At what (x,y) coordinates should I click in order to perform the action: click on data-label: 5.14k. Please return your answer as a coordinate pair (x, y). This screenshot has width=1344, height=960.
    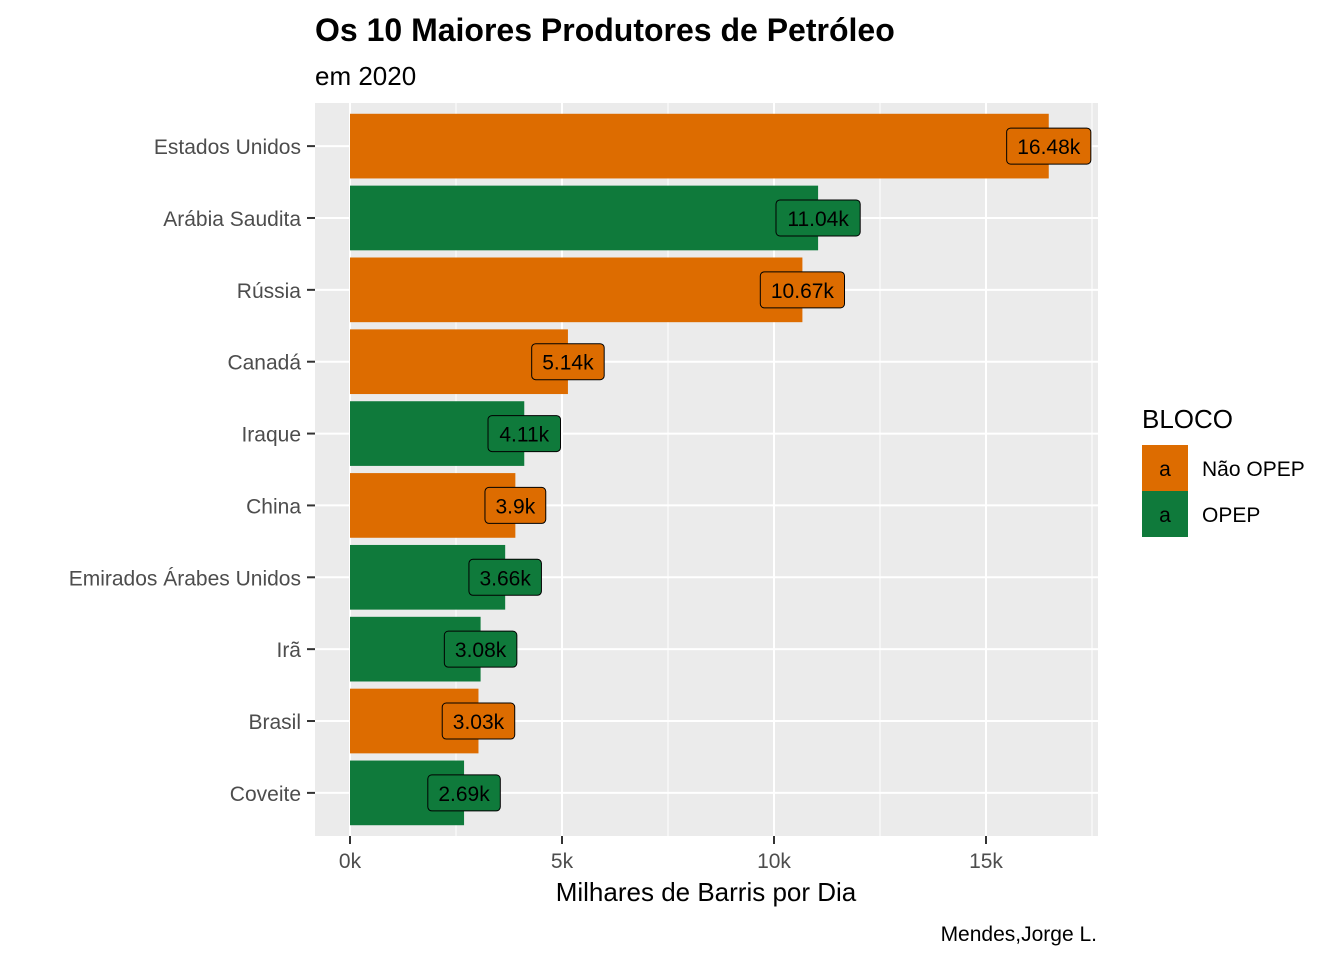
    Looking at the image, I should click on (568, 362).